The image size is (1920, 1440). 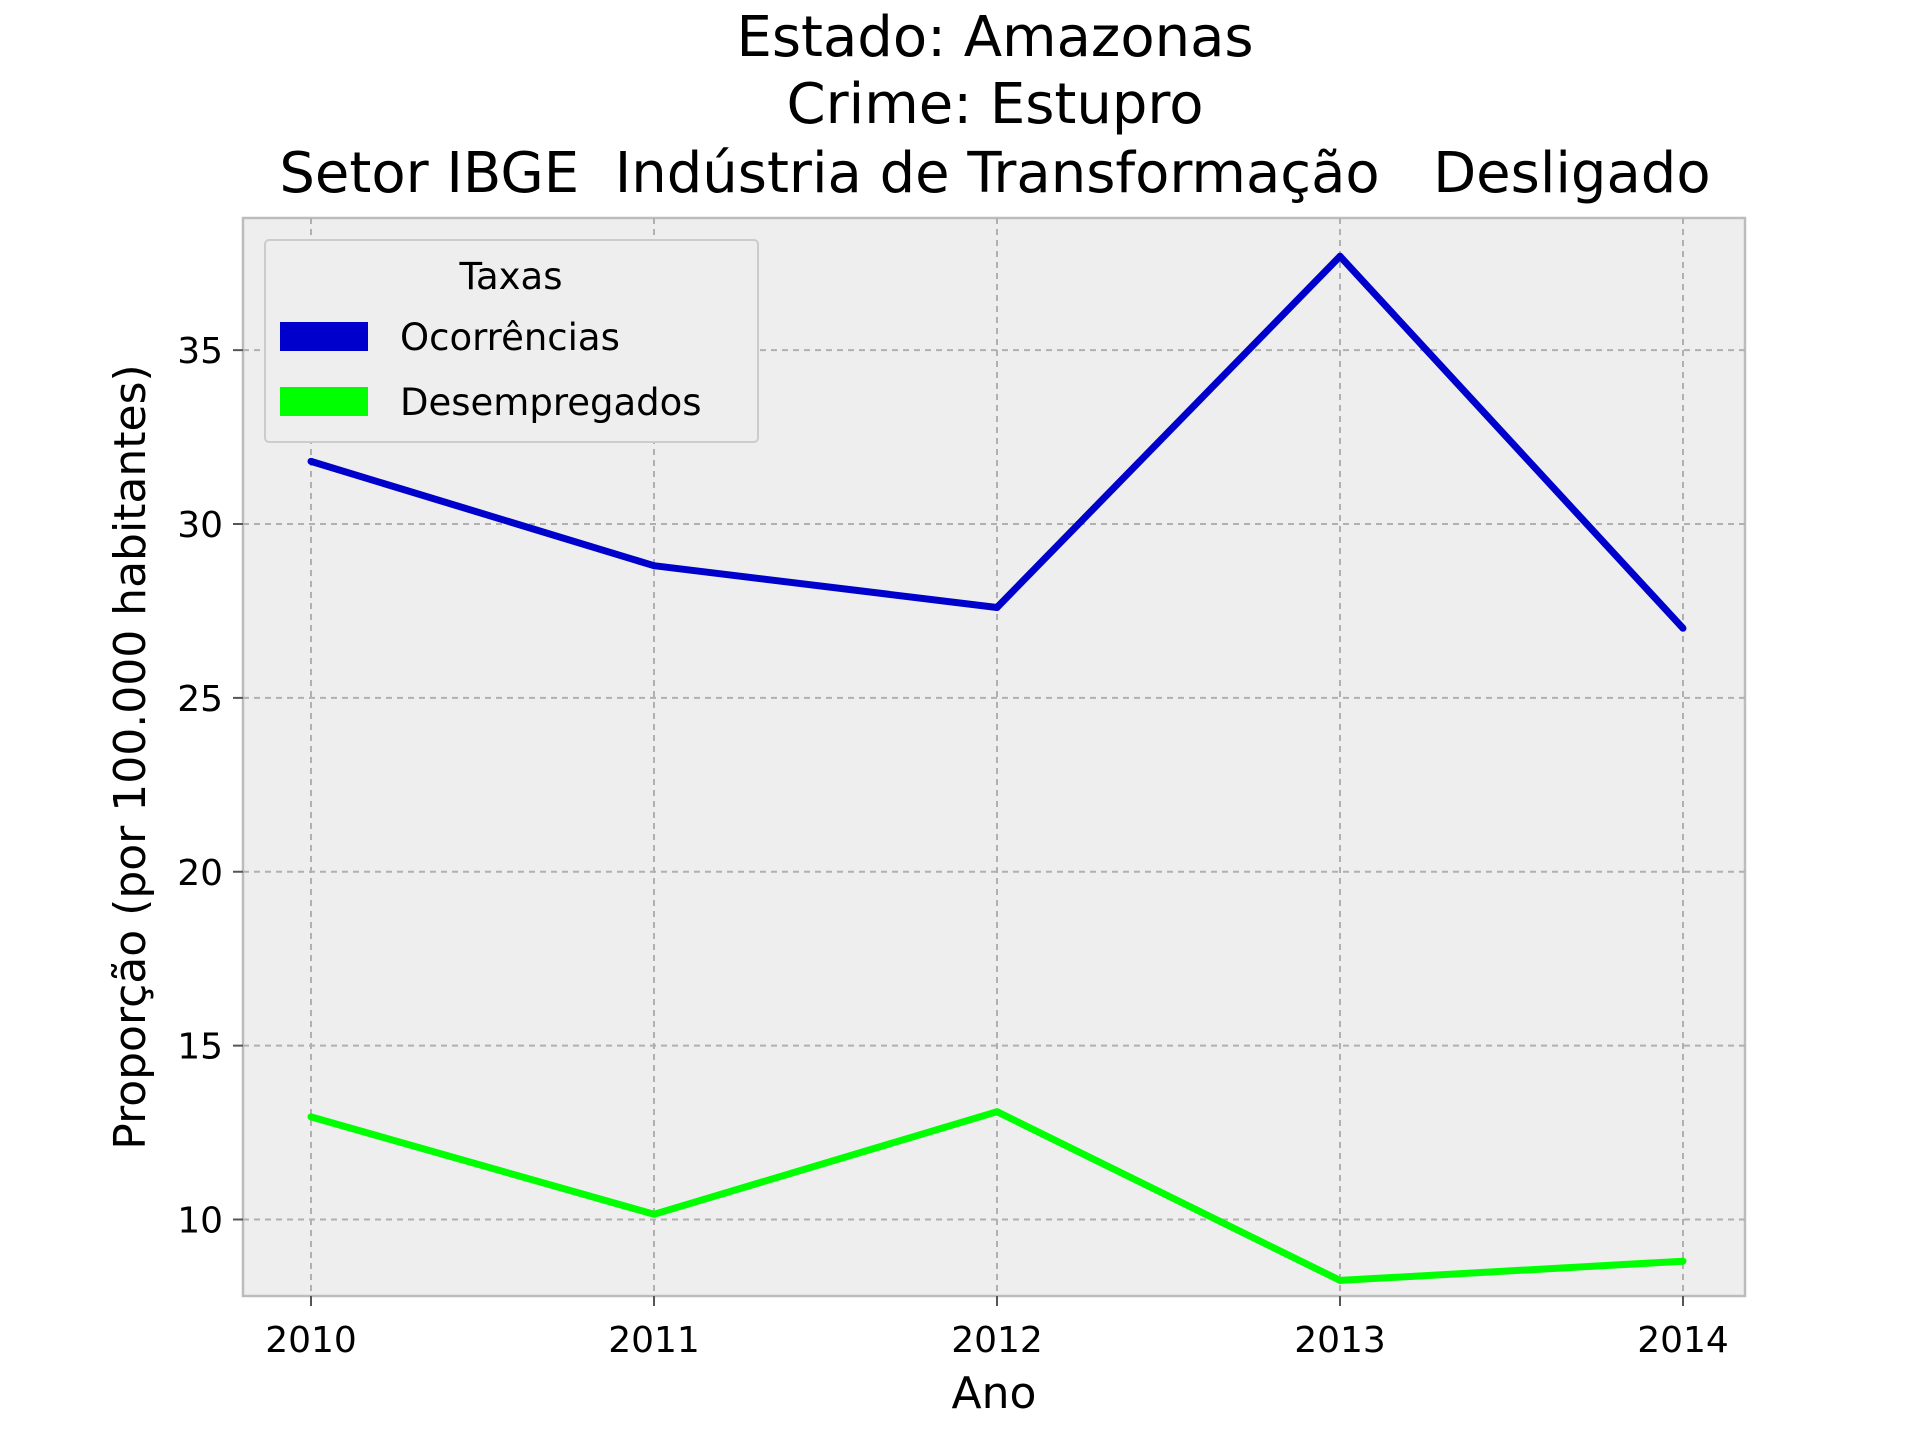 I want to click on legend-swatch-desempregados, so click(x=324, y=401).